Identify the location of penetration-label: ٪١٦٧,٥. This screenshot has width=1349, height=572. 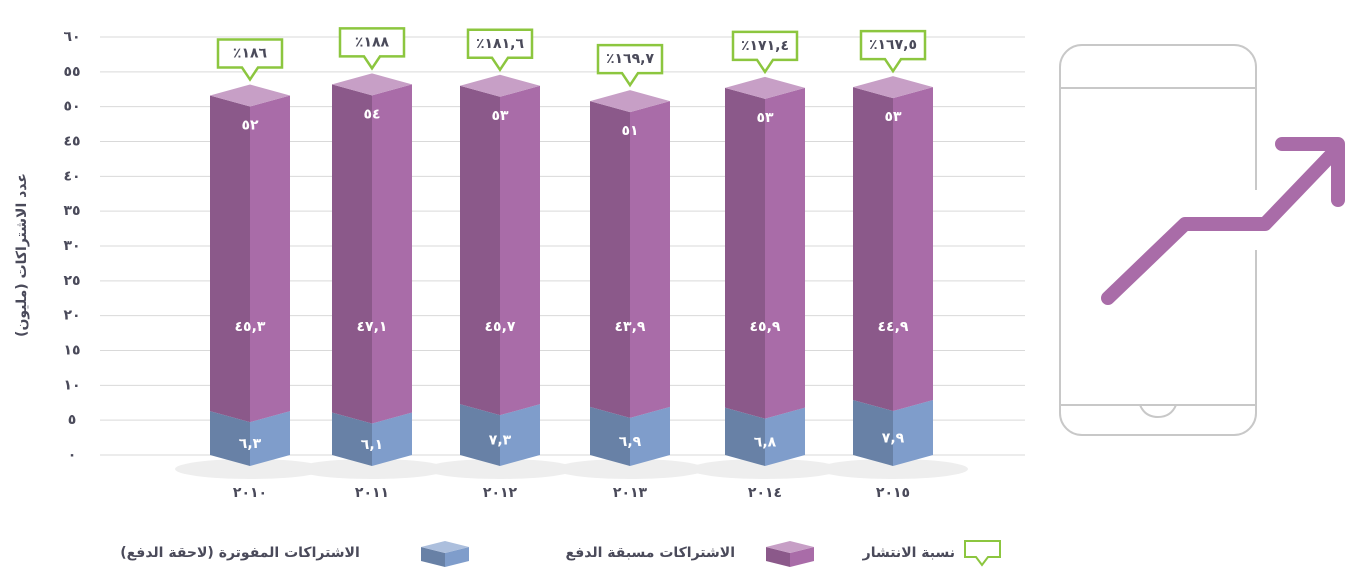
(893, 45).